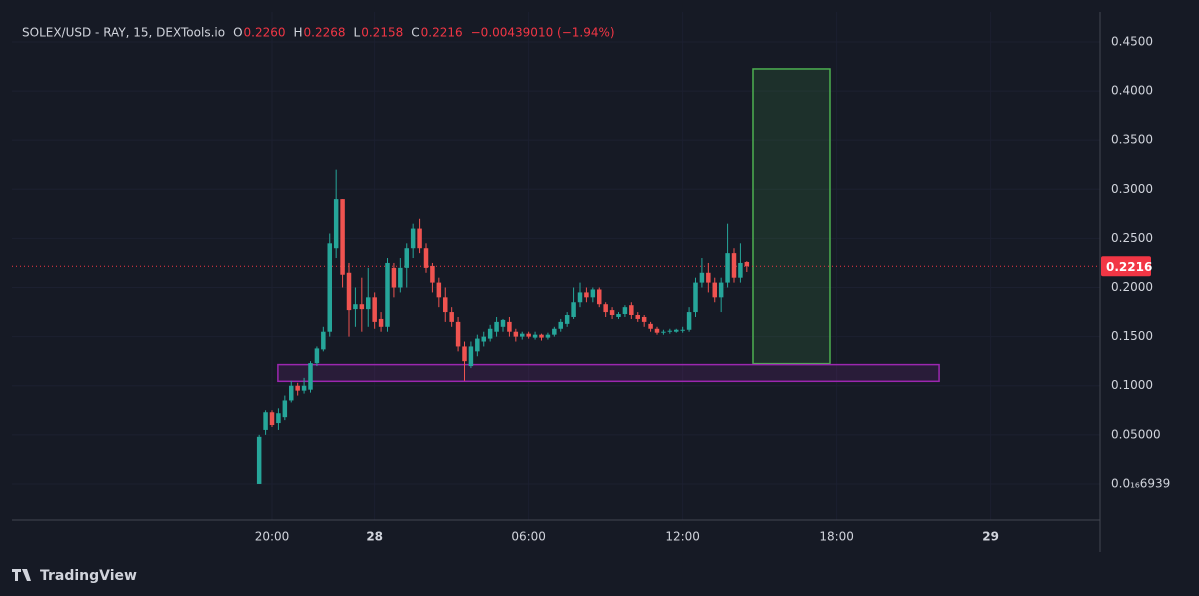 This screenshot has width=1199, height=596. I want to click on brand-name: TradingView, so click(88, 576).